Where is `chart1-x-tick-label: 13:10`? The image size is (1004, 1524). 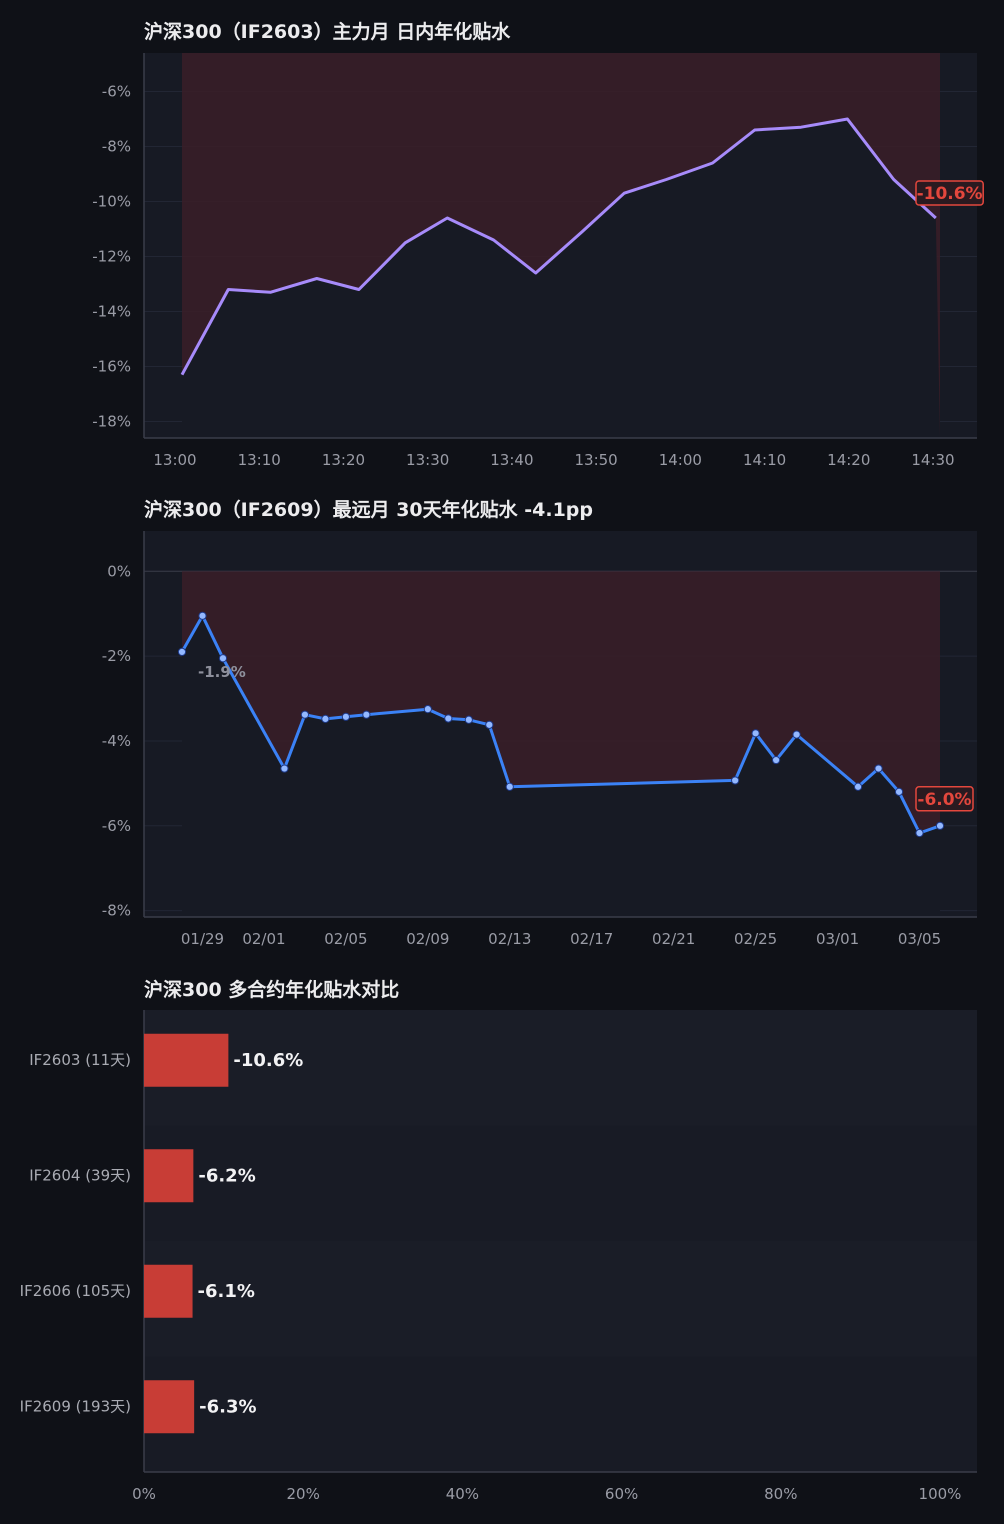 chart1-x-tick-label: 13:10 is located at coordinates (259, 460).